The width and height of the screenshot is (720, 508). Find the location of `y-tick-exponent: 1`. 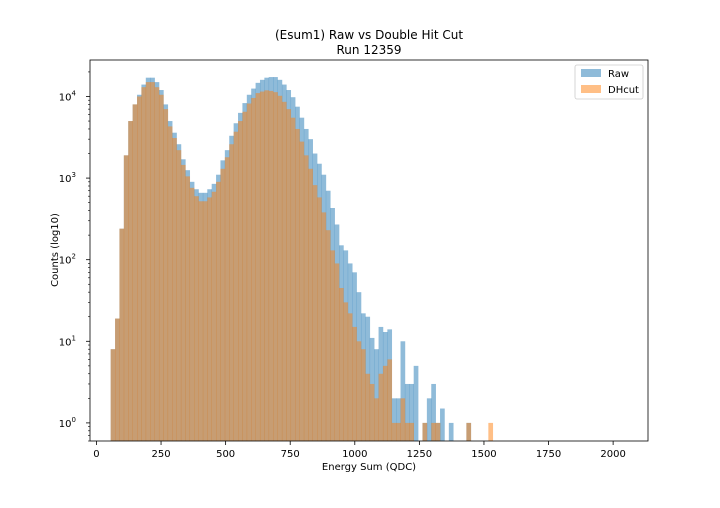

y-tick-exponent: 1 is located at coordinates (74, 338).